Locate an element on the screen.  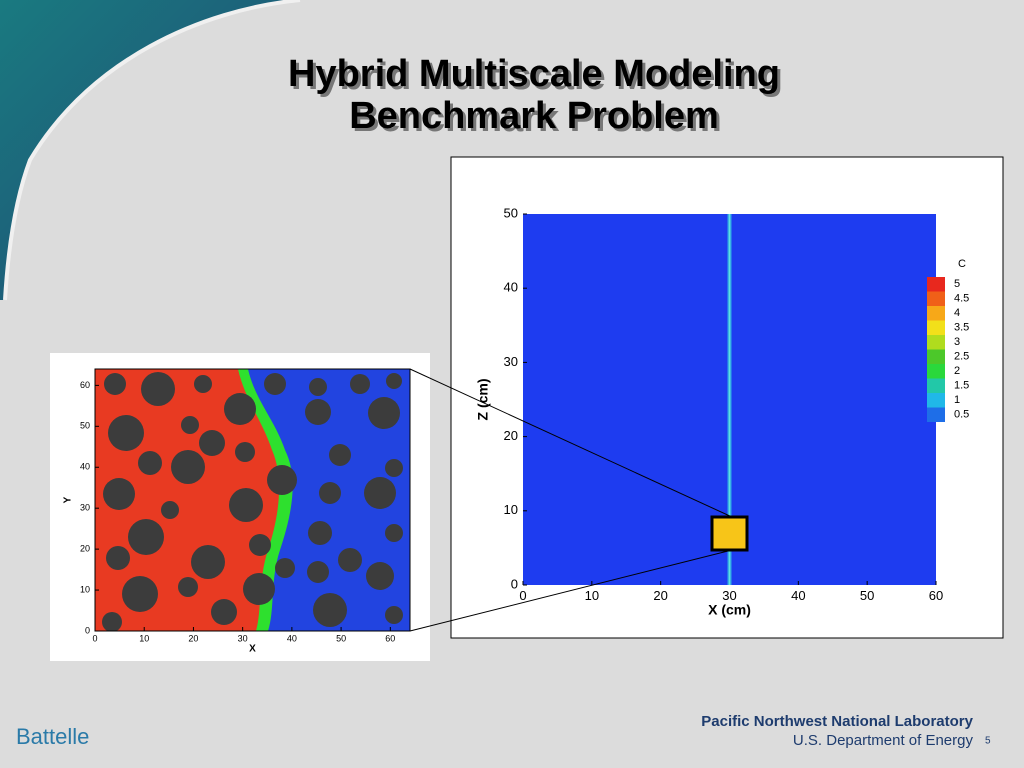
title-shadow: Hybrid Multiscale Modeling is located at coordinates (537, 77).